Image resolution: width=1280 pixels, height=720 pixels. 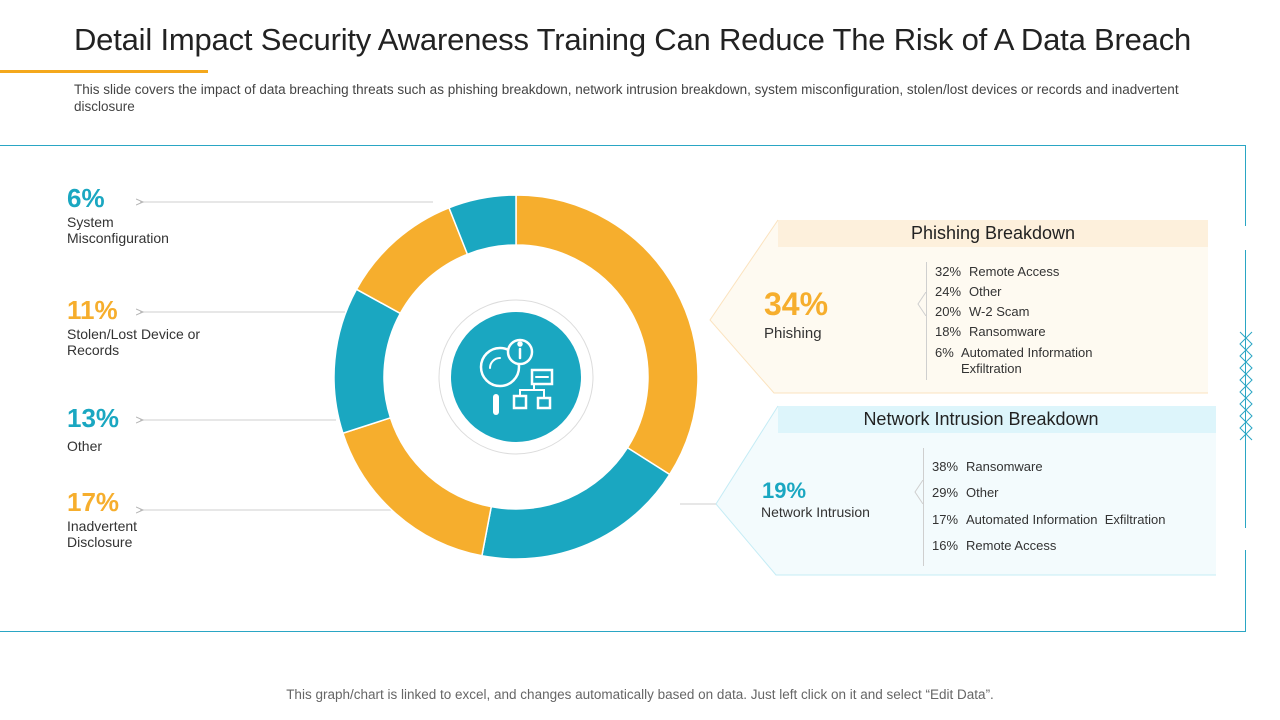 I want to click on phishing-item-label: Automated Information, so click(x=1027, y=352).